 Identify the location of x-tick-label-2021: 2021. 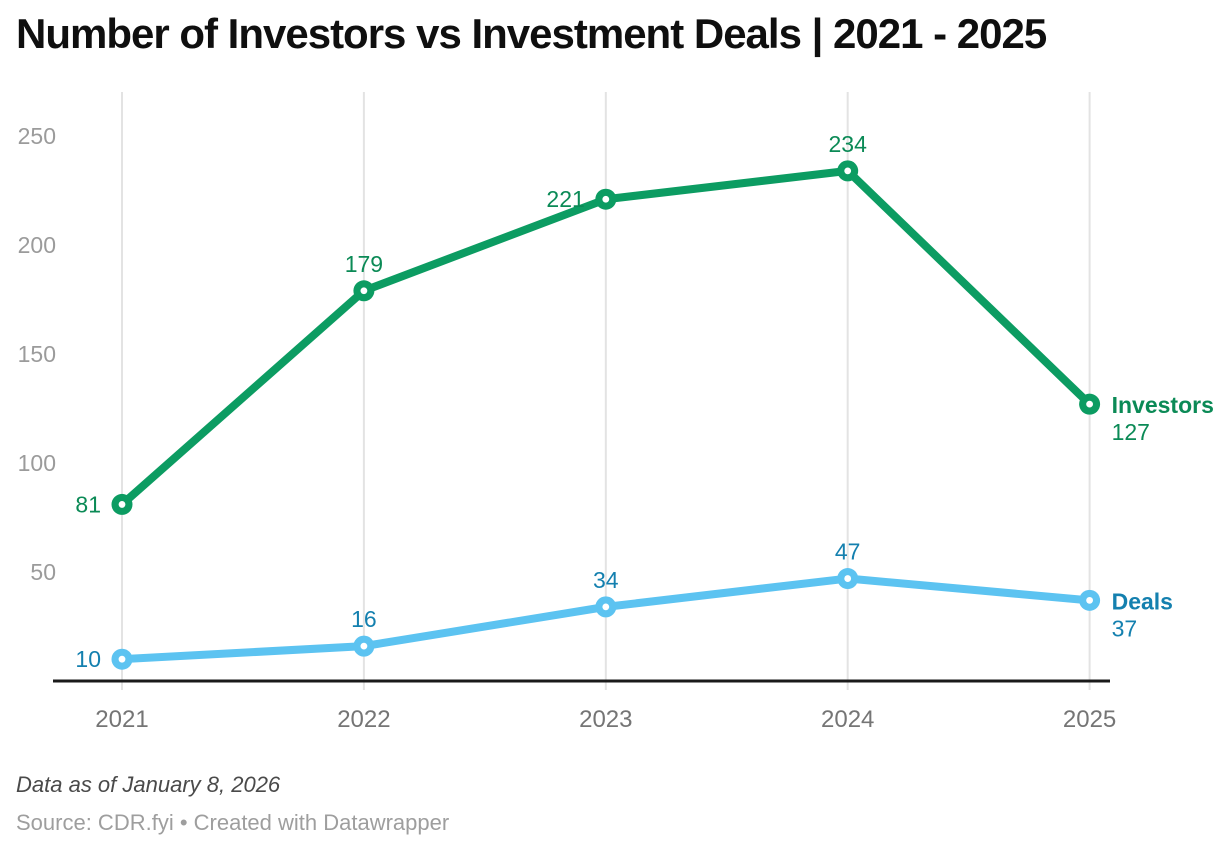
(121, 719).